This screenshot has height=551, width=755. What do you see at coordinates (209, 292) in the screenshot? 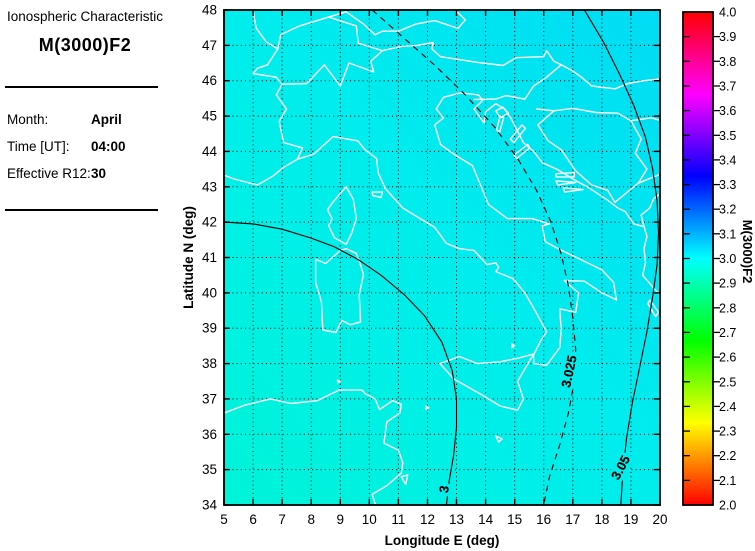
I see `svg-text: 40` at bounding box center [209, 292].